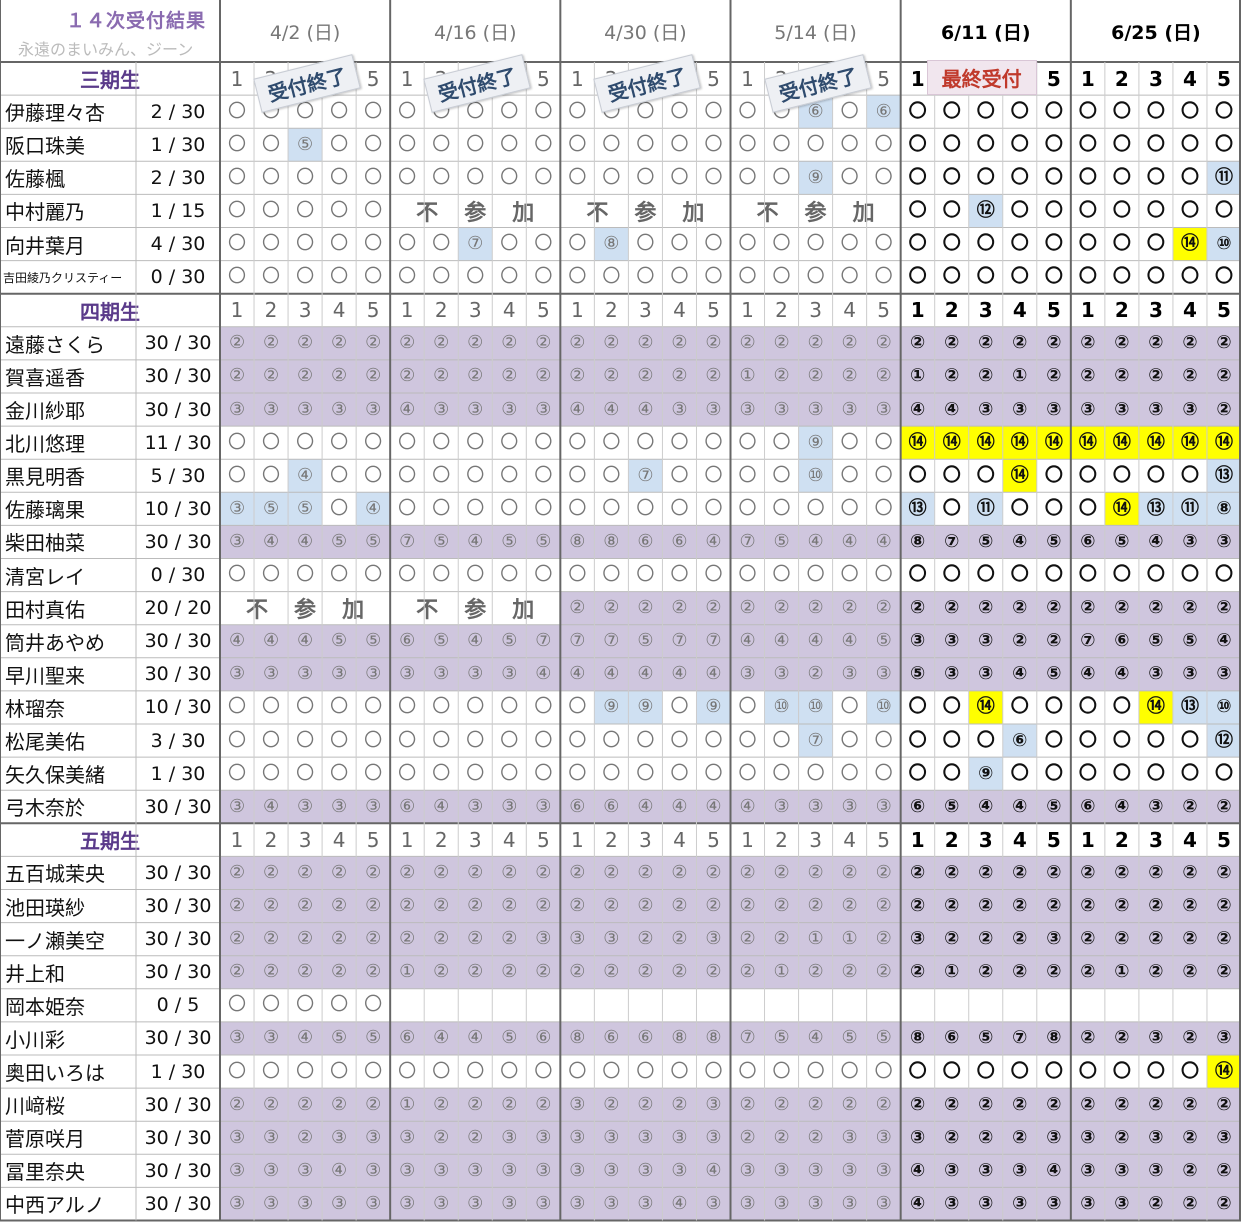 The image size is (1241, 1224). What do you see at coordinates (407, 839) in the screenshot?
I see `slot-number: 1` at bounding box center [407, 839].